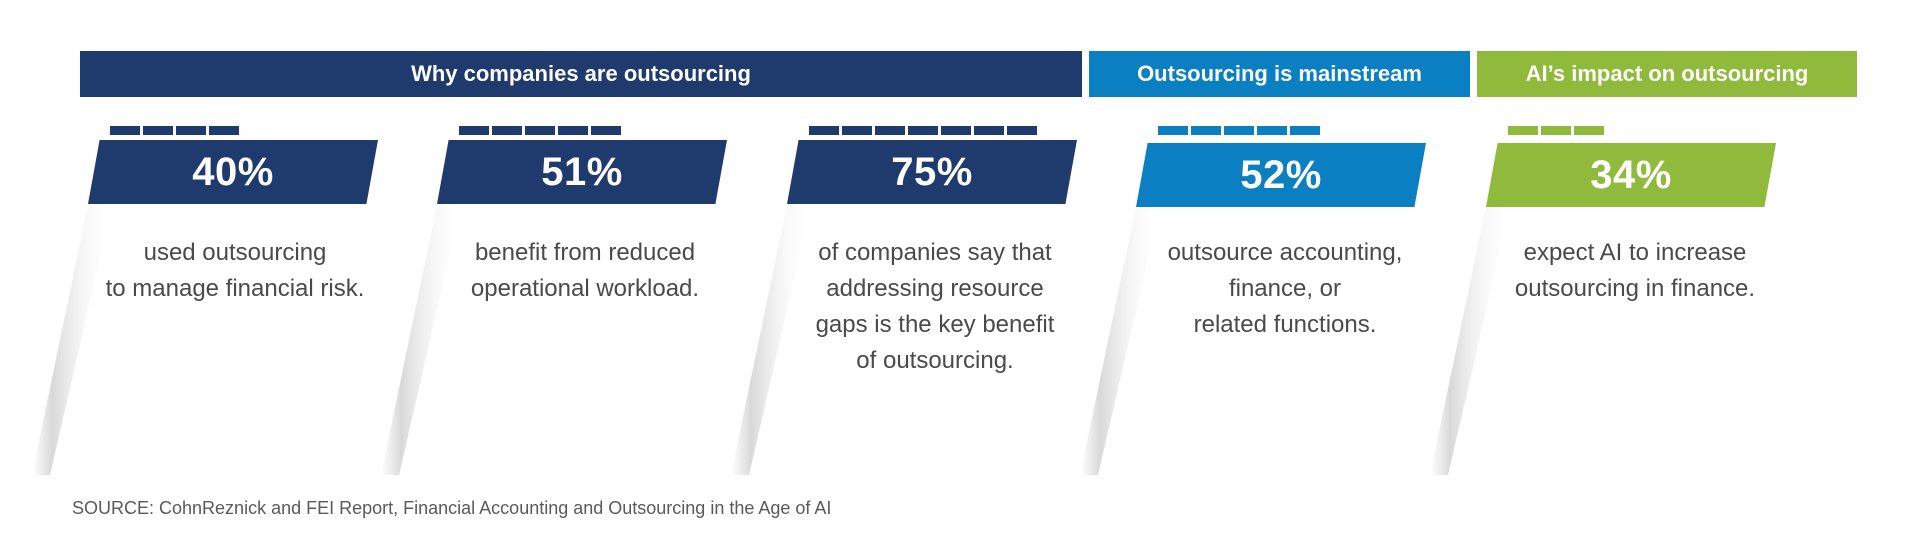  Describe the element at coordinates (581, 74) in the screenshot. I see `header-why-outsourcing: Why companies are outsourcing` at that location.